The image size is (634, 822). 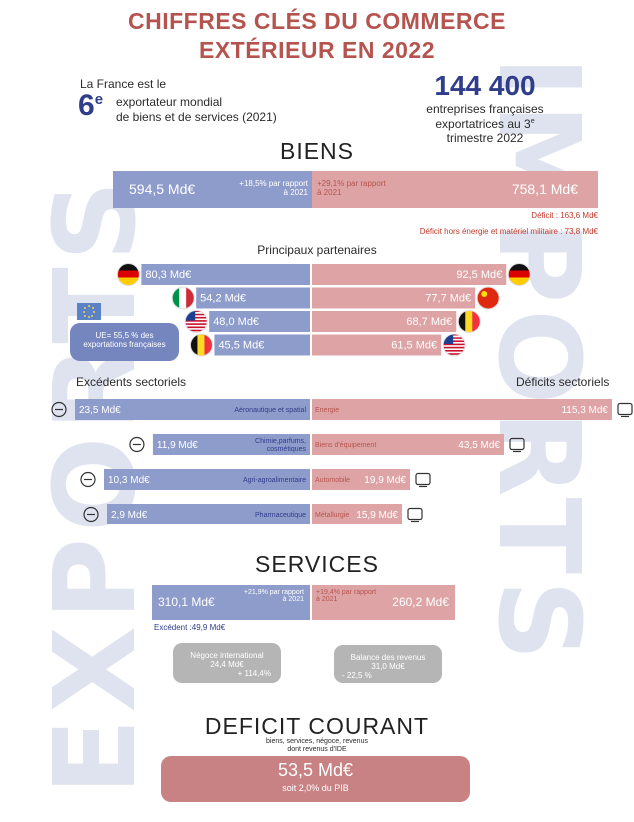 What do you see at coordinates (484, 294) in the screenshot?
I see `partner-import-chine-flag-icon-star` at bounding box center [484, 294].